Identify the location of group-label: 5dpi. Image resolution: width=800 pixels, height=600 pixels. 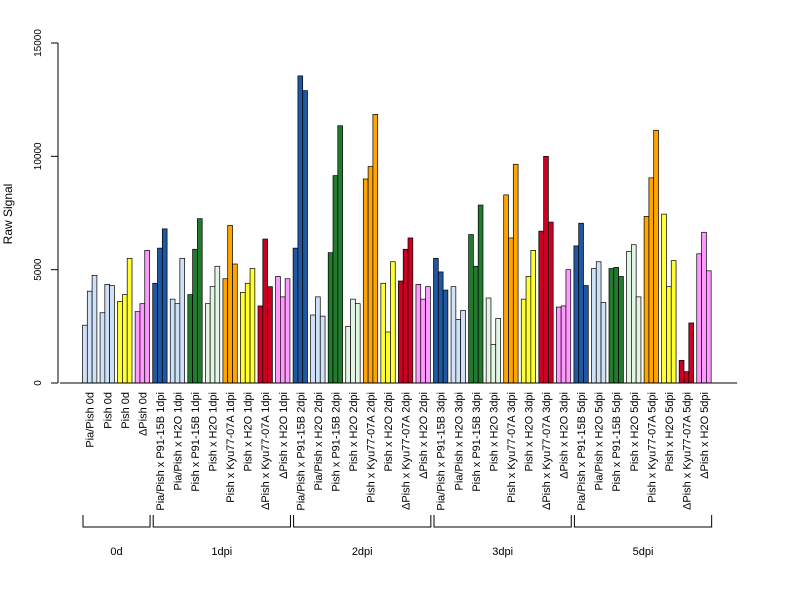
(643, 552).